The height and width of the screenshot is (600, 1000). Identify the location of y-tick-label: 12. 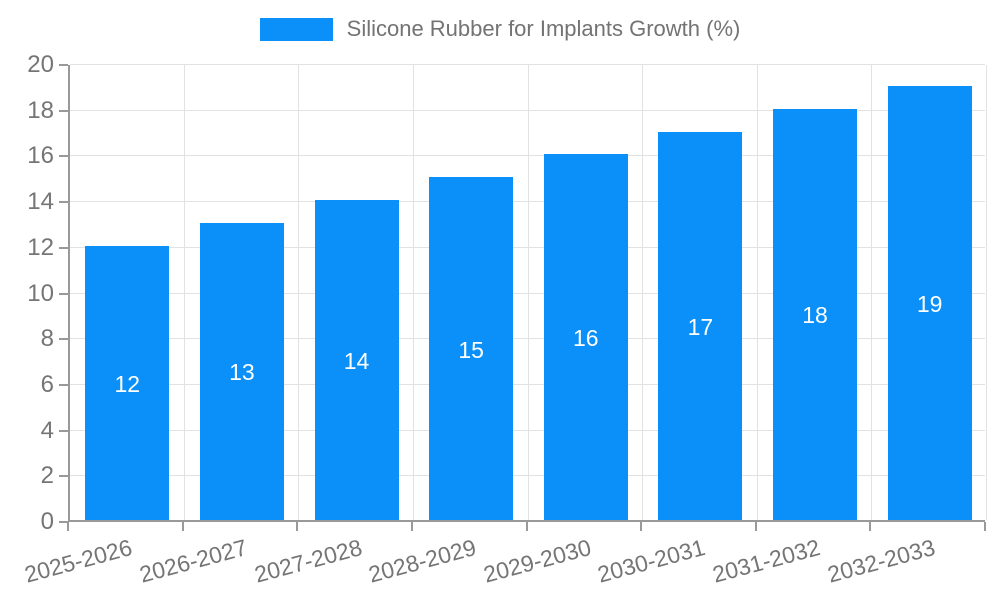
(40, 247).